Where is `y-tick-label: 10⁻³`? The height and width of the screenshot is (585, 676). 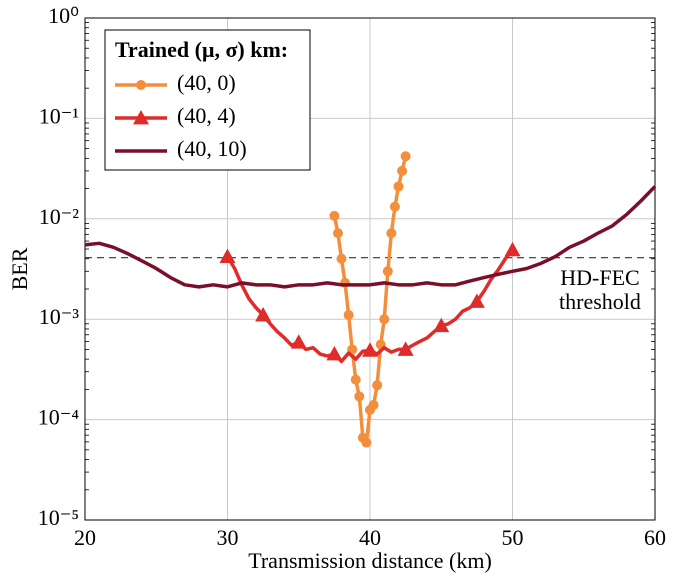 y-tick-label: 10⁻³ is located at coordinates (59, 316).